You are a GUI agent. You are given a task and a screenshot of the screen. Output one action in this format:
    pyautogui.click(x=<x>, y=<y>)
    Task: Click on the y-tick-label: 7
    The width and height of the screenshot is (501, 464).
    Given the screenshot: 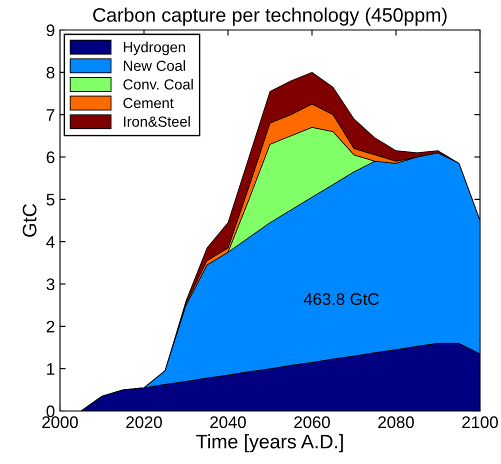 What is the action you would take?
    pyautogui.click(x=50, y=115)
    